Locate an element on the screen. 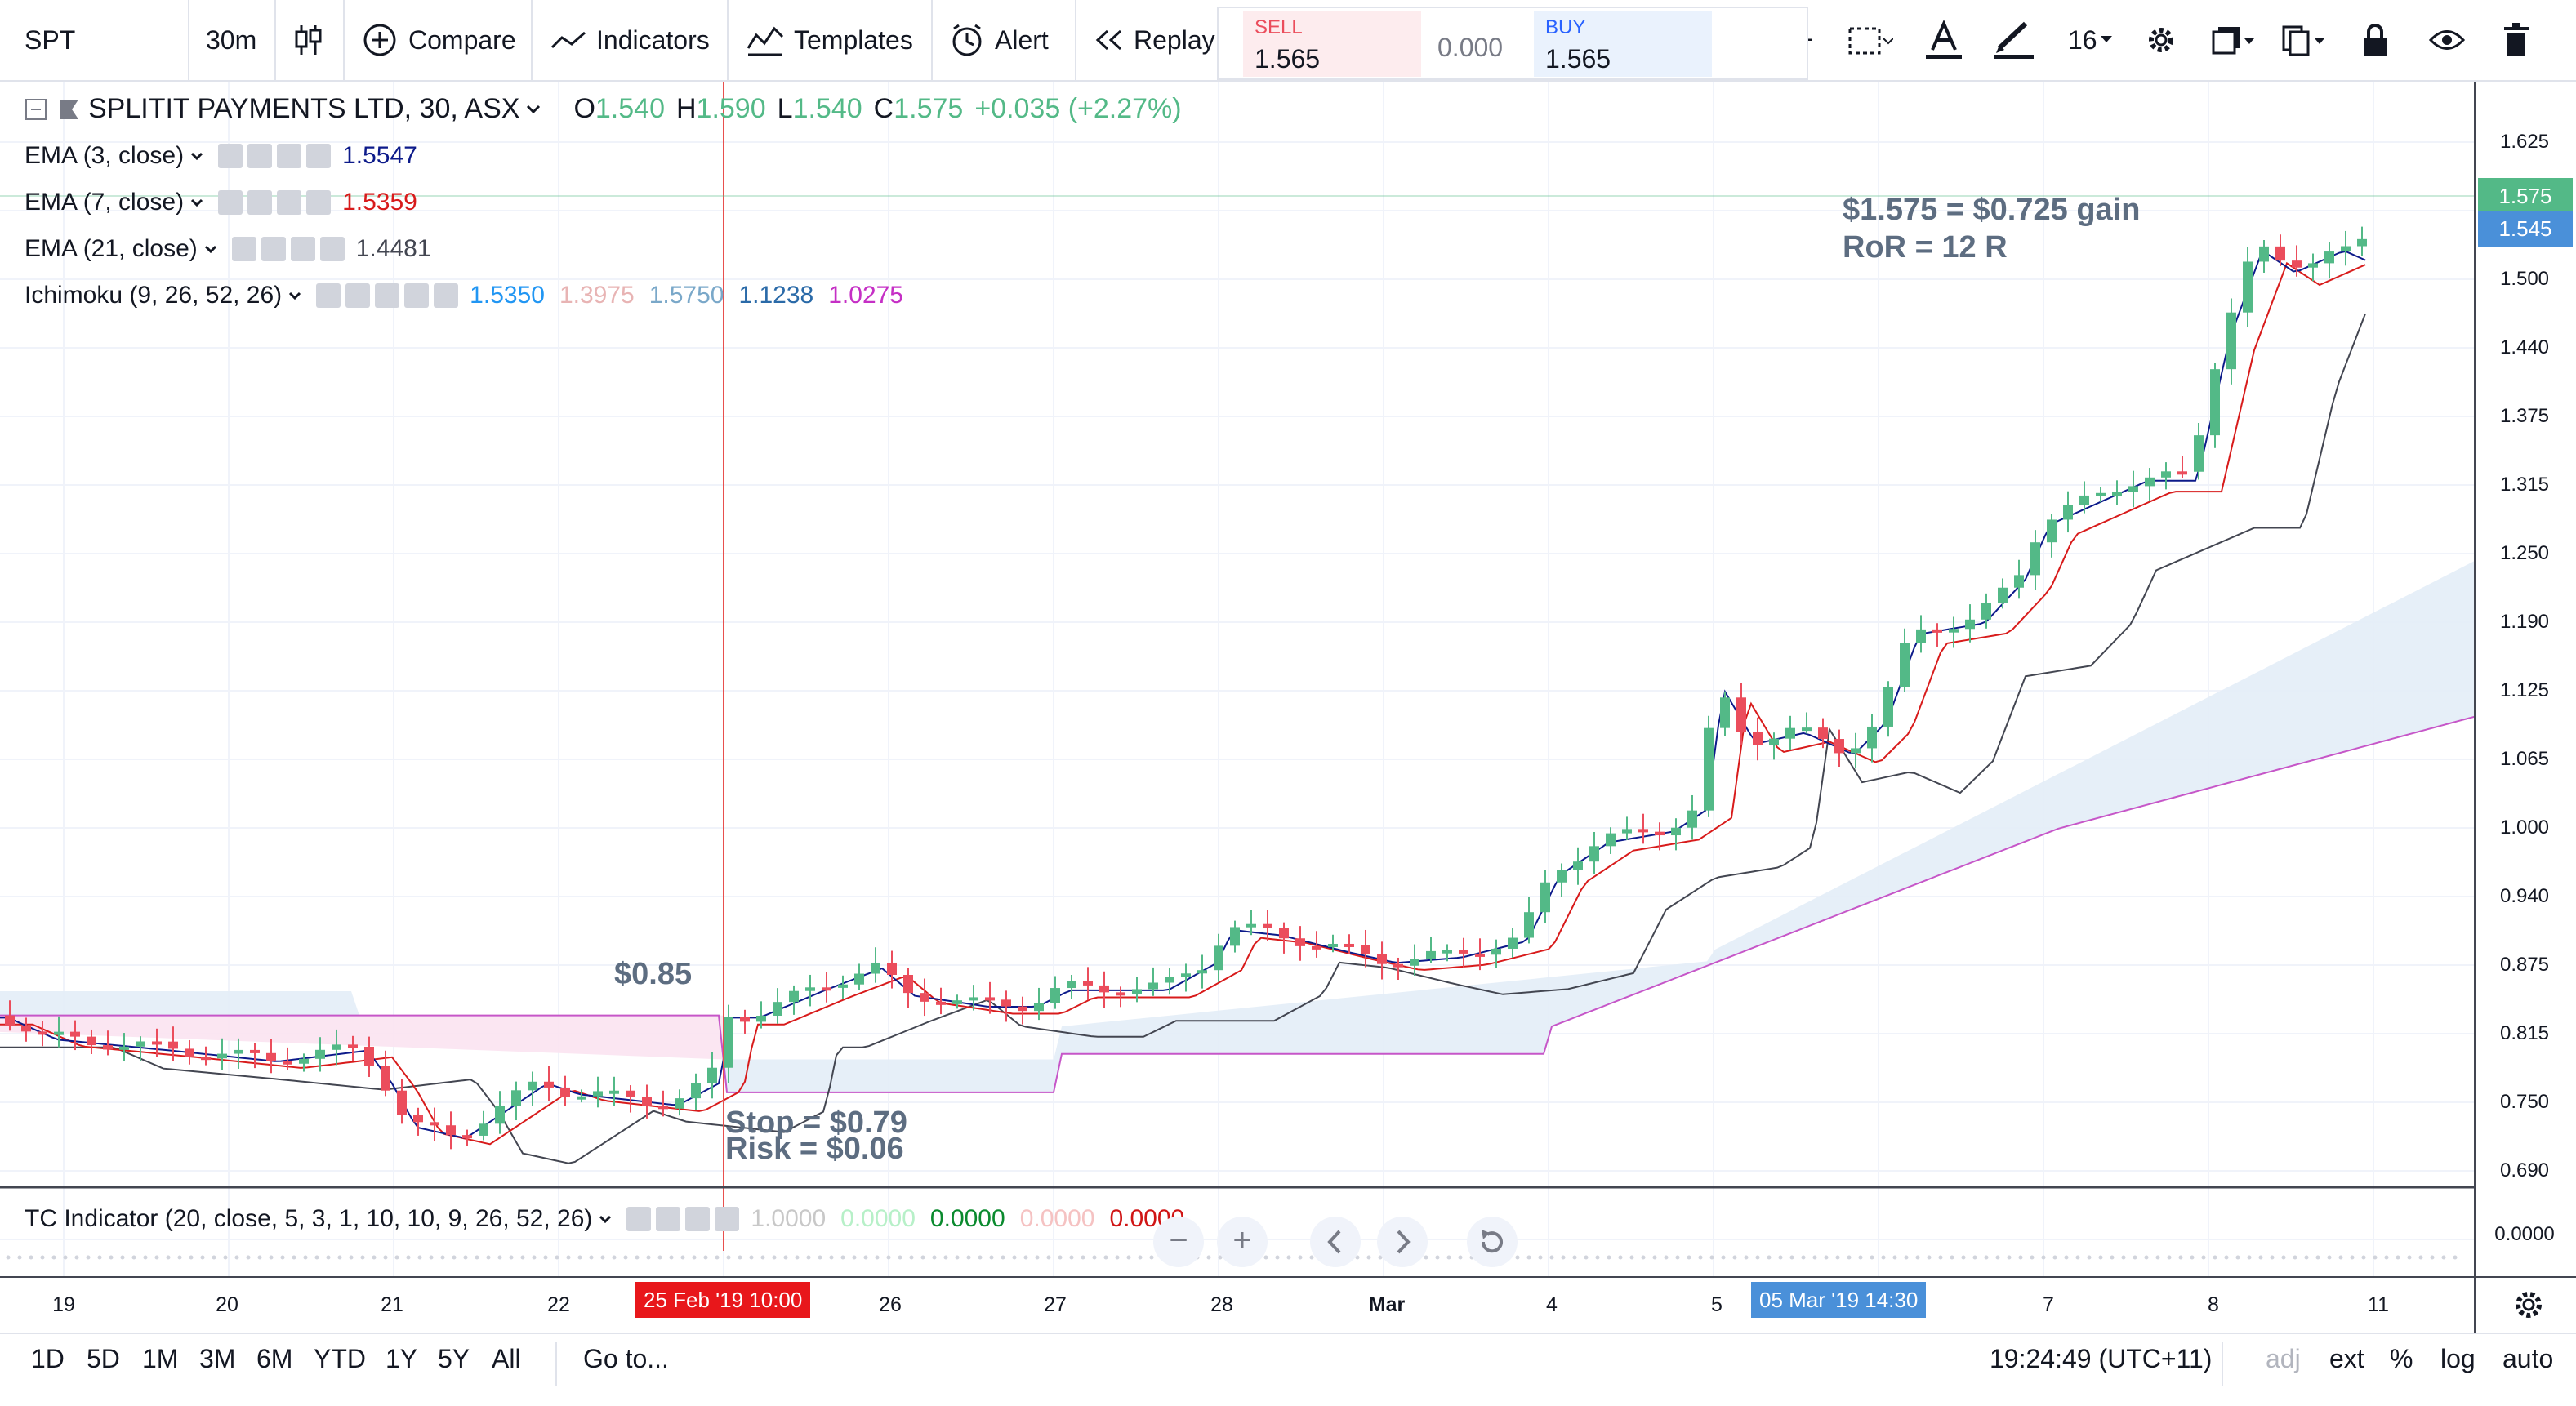  collapse-icon is located at coordinates (36, 109).